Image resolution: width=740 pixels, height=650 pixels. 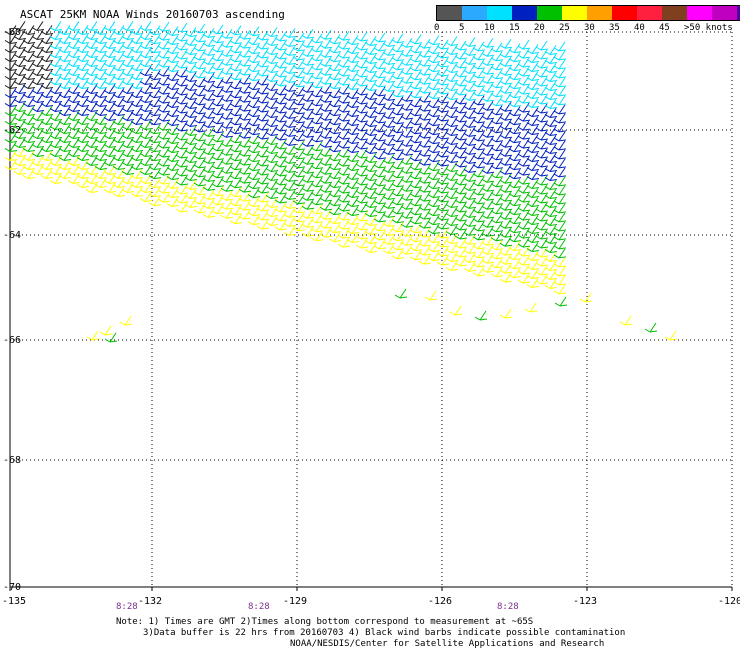 What do you see at coordinates (649, 13) in the screenshot?
I see `legend-swatch` at bounding box center [649, 13].